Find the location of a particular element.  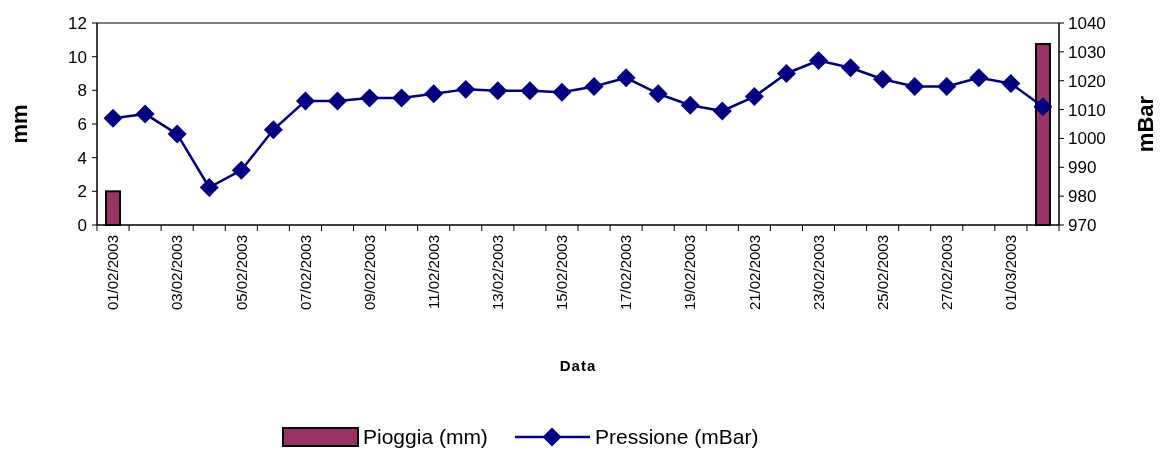

x-tick-label: 01/03/2003 is located at coordinates (1011, 273).